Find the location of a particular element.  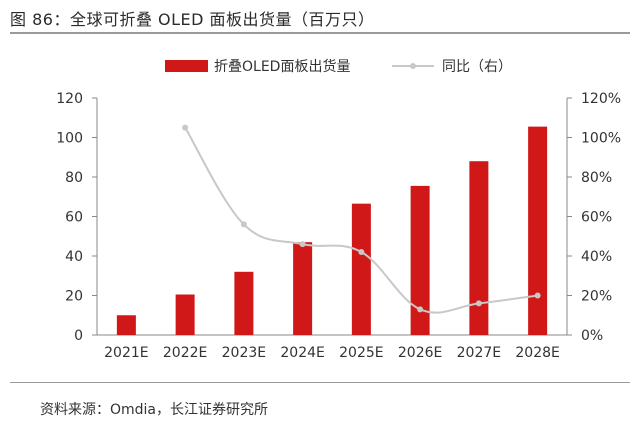

right-tick-label: 120% is located at coordinates (601, 99).